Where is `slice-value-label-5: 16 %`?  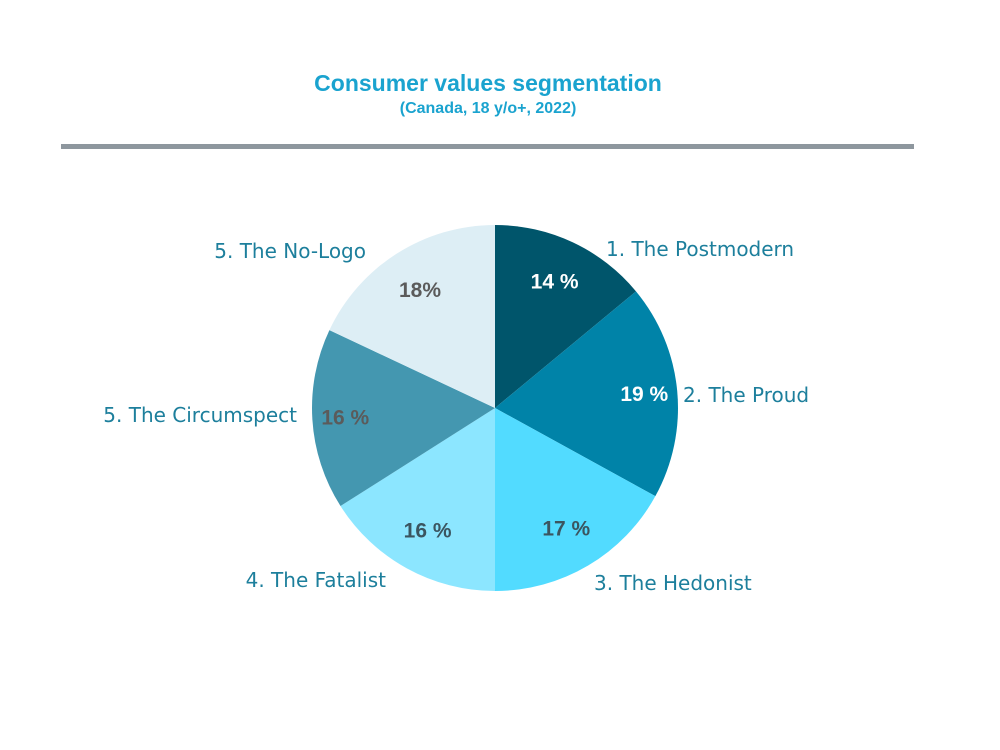
slice-value-label-5: 16 % is located at coordinates (345, 417).